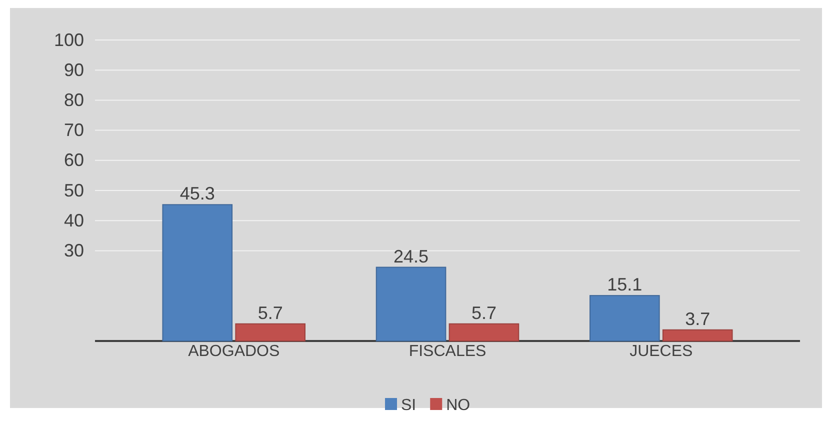 Image resolution: width=832 pixels, height=425 pixels. What do you see at coordinates (74, 100) in the screenshot?
I see `y-tick-label: 80` at bounding box center [74, 100].